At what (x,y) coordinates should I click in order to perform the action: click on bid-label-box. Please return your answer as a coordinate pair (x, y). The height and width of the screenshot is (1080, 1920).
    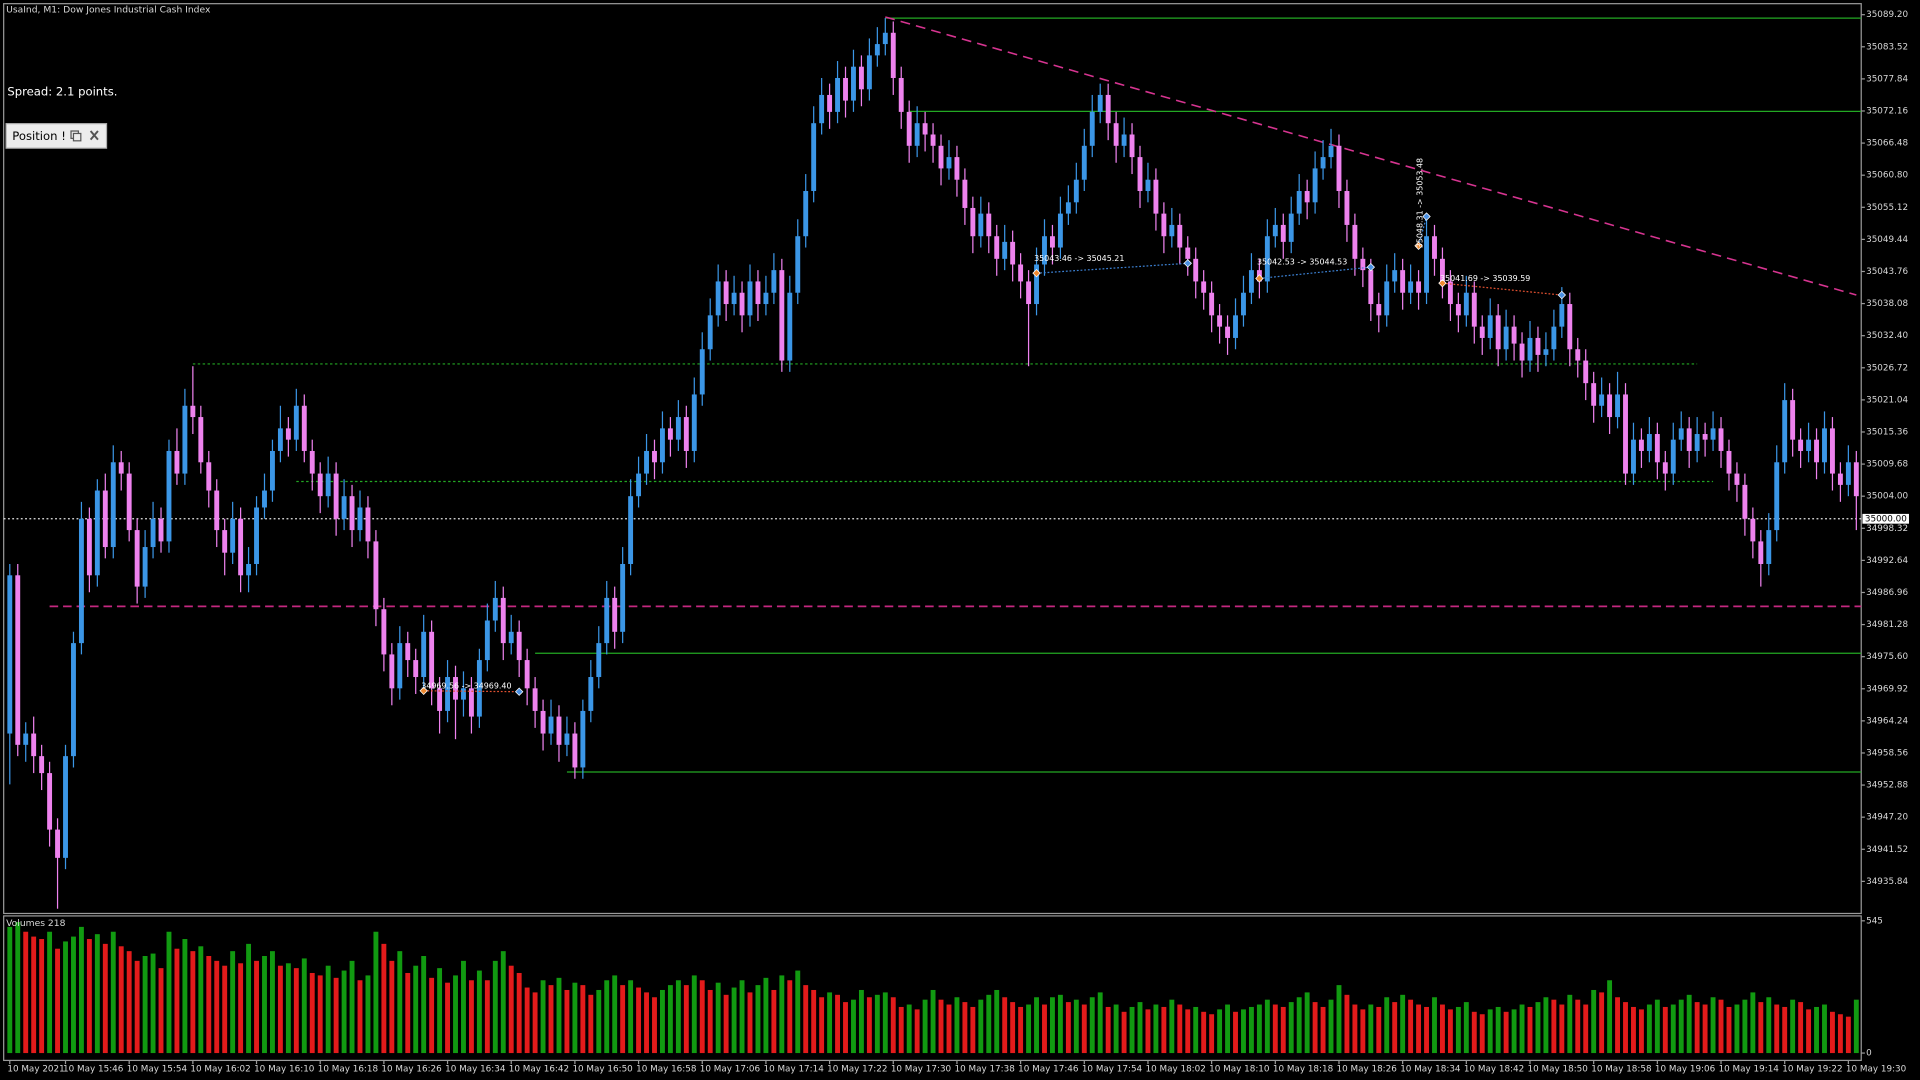
    Looking at the image, I should click on (1885, 518).